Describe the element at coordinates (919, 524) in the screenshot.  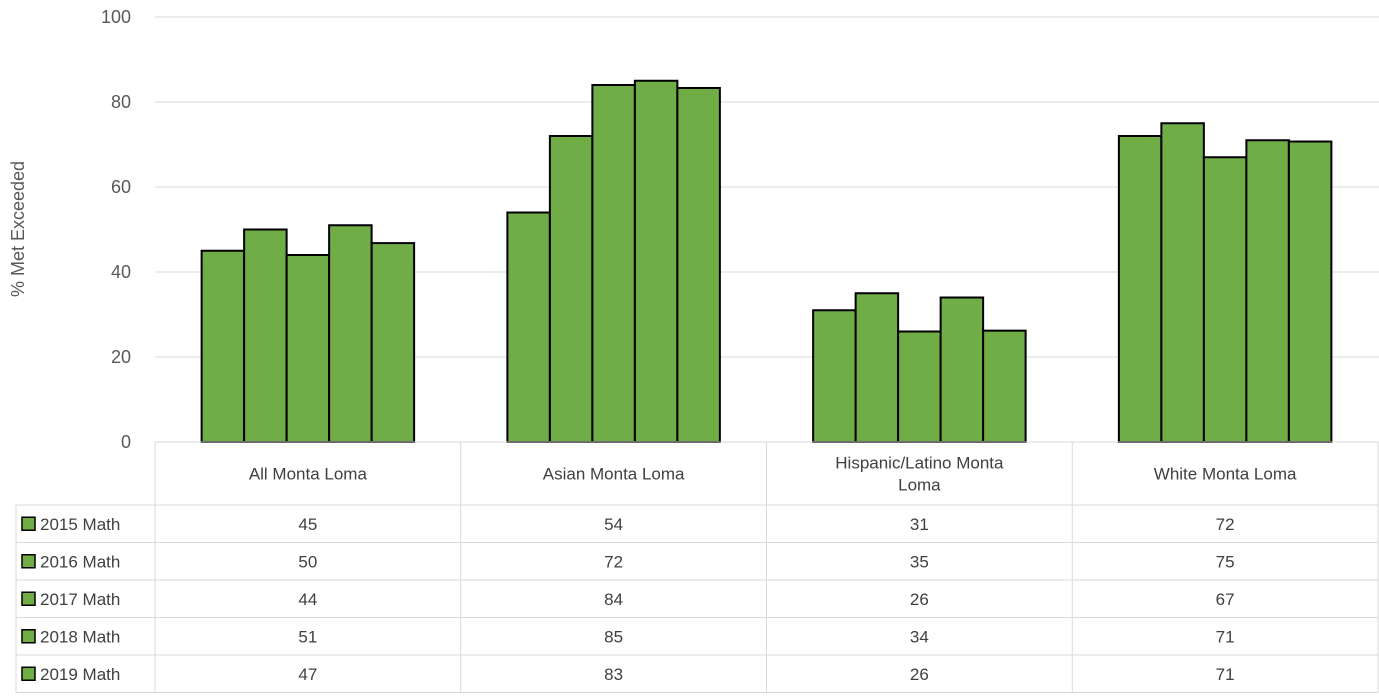
I see `data-label: 31` at that location.